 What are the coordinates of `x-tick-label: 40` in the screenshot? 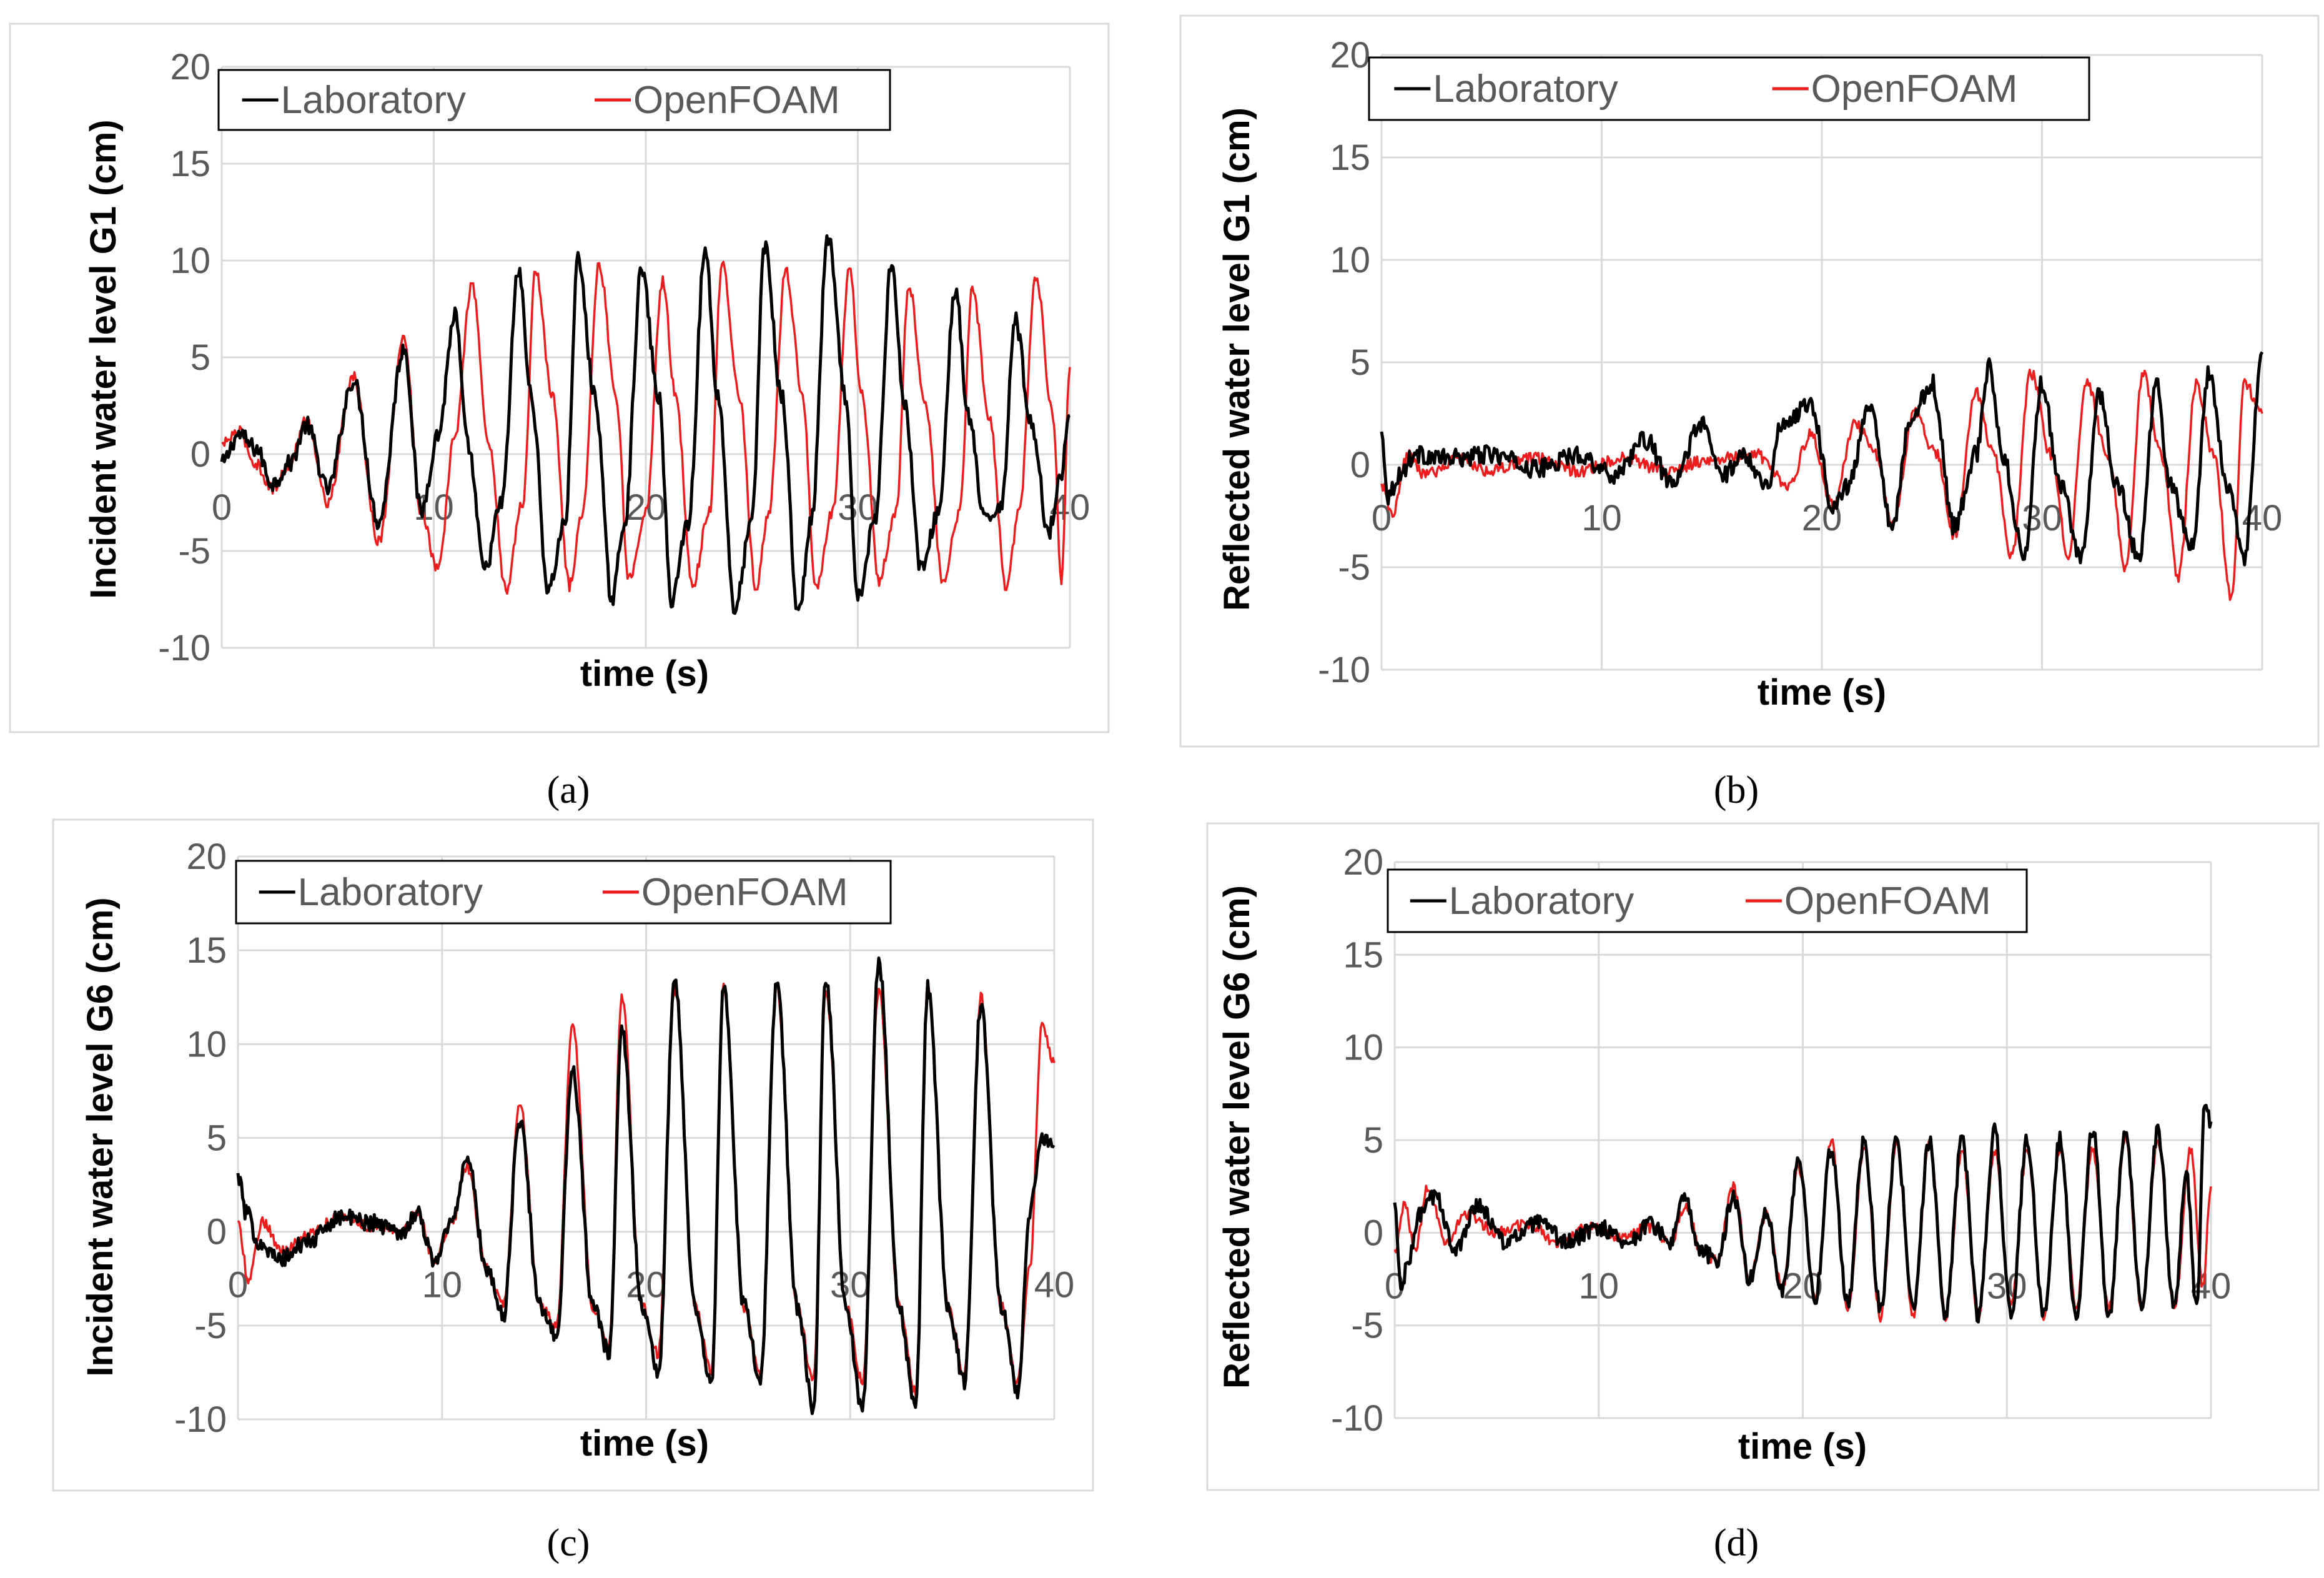 It's located at (1054, 1285).